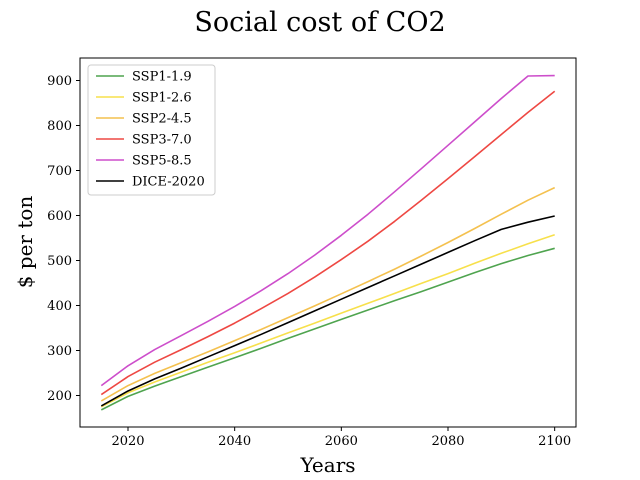 Image resolution: width=640 pixels, height=480 pixels. I want to click on legend-entry: SSP2-4.5, so click(162, 119).